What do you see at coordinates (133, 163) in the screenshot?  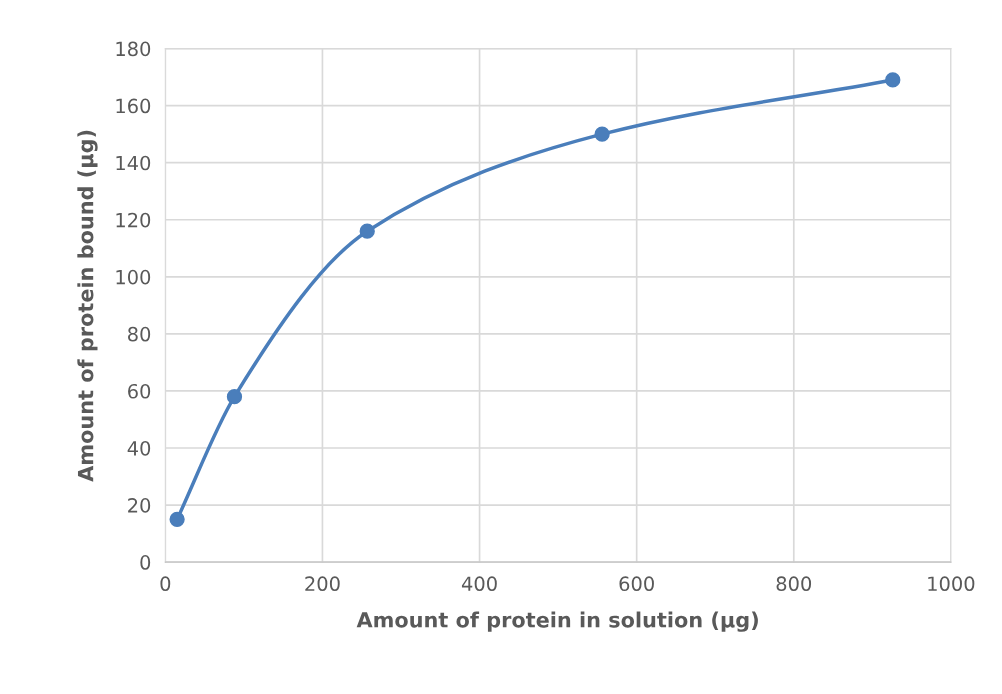 I see `y-tick-label: 140` at bounding box center [133, 163].